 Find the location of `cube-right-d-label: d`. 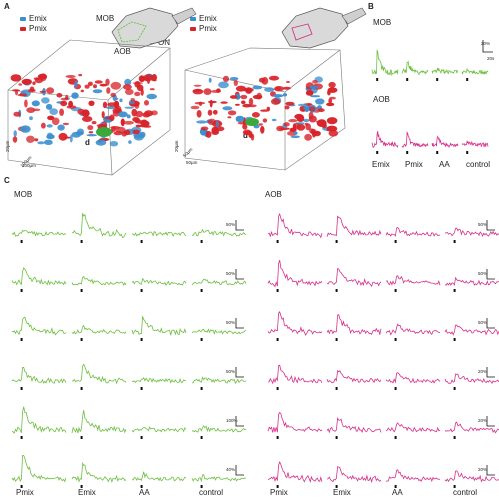

cube-right-d-label: d is located at coordinates (245, 135).